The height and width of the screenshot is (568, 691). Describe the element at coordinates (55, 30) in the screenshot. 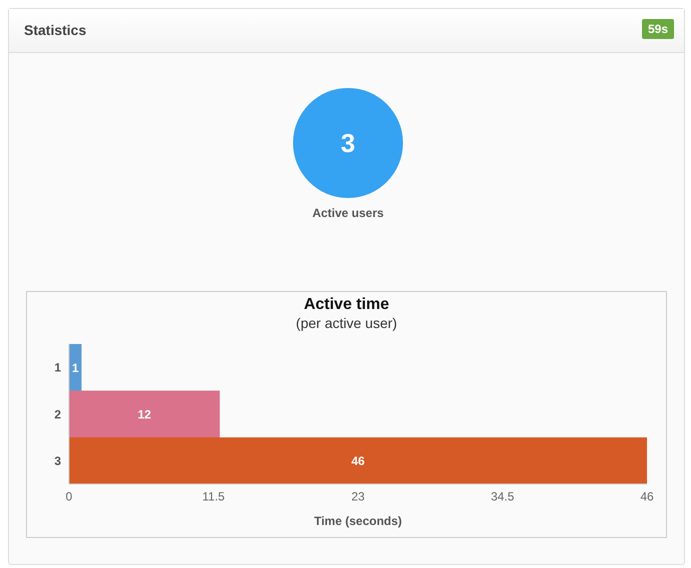

I see `text: Statistics` at that location.